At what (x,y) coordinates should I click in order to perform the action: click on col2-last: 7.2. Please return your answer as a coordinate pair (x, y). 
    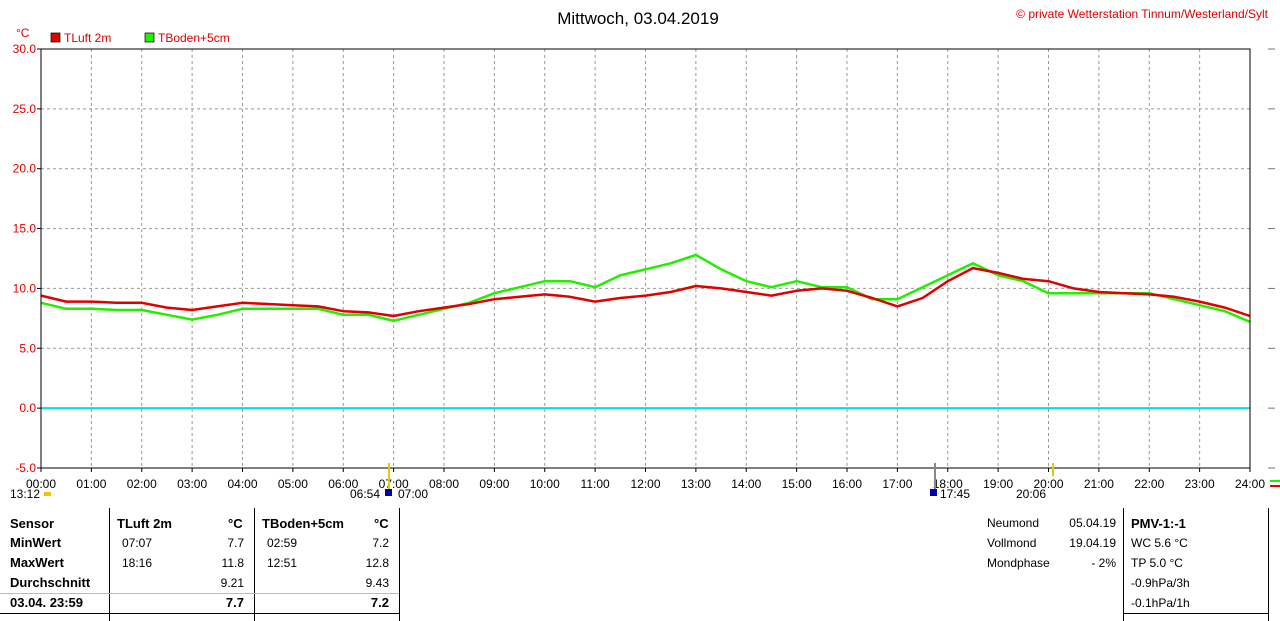
    Looking at the image, I should click on (379, 602).